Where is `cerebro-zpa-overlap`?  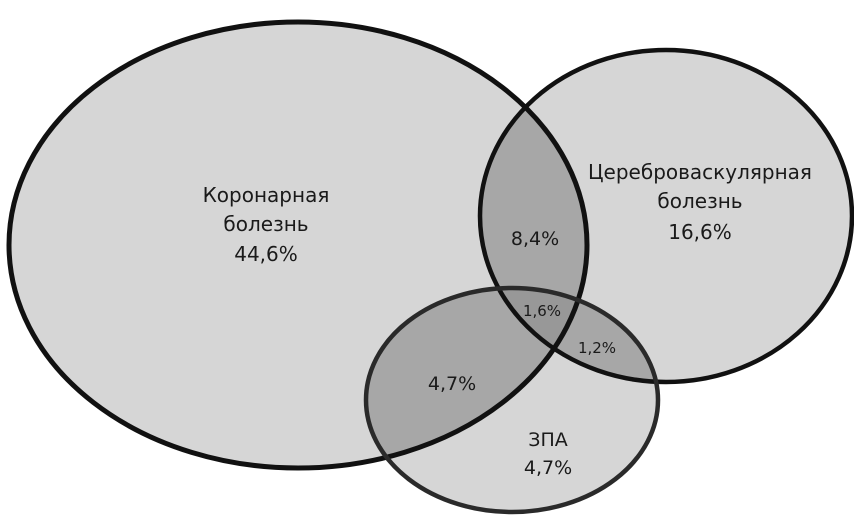 cerebro-zpa-overlap is located at coordinates (569, 335).